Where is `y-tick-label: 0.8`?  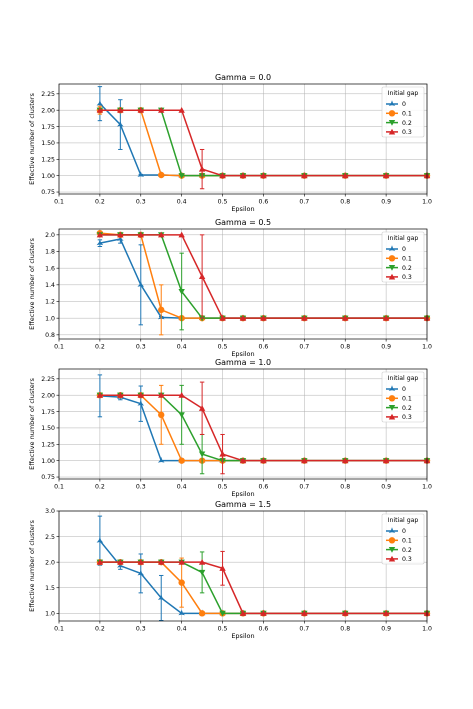
y-tick-label: 0.8 is located at coordinates (50, 335).